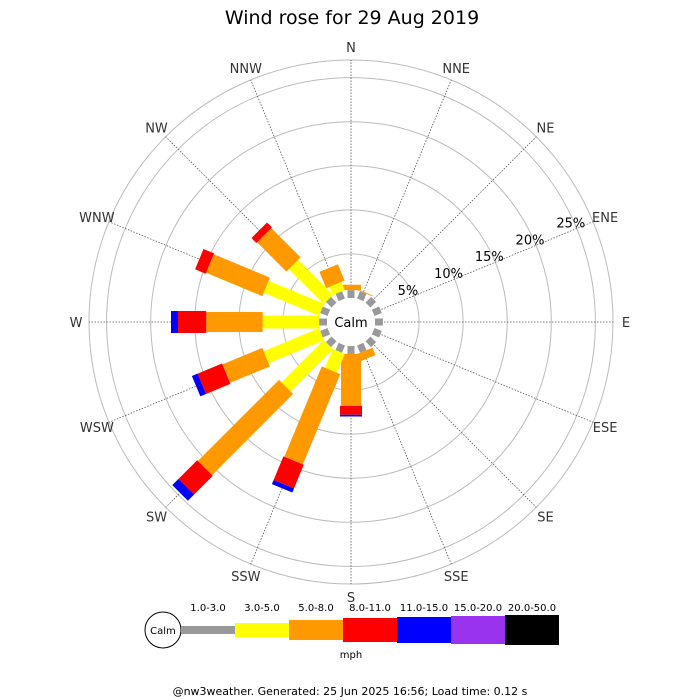 The image size is (700, 700). Describe the element at coordinates (332, 276) in the screenshot. I see `bar-nnw-5.0-8.0` at that location.